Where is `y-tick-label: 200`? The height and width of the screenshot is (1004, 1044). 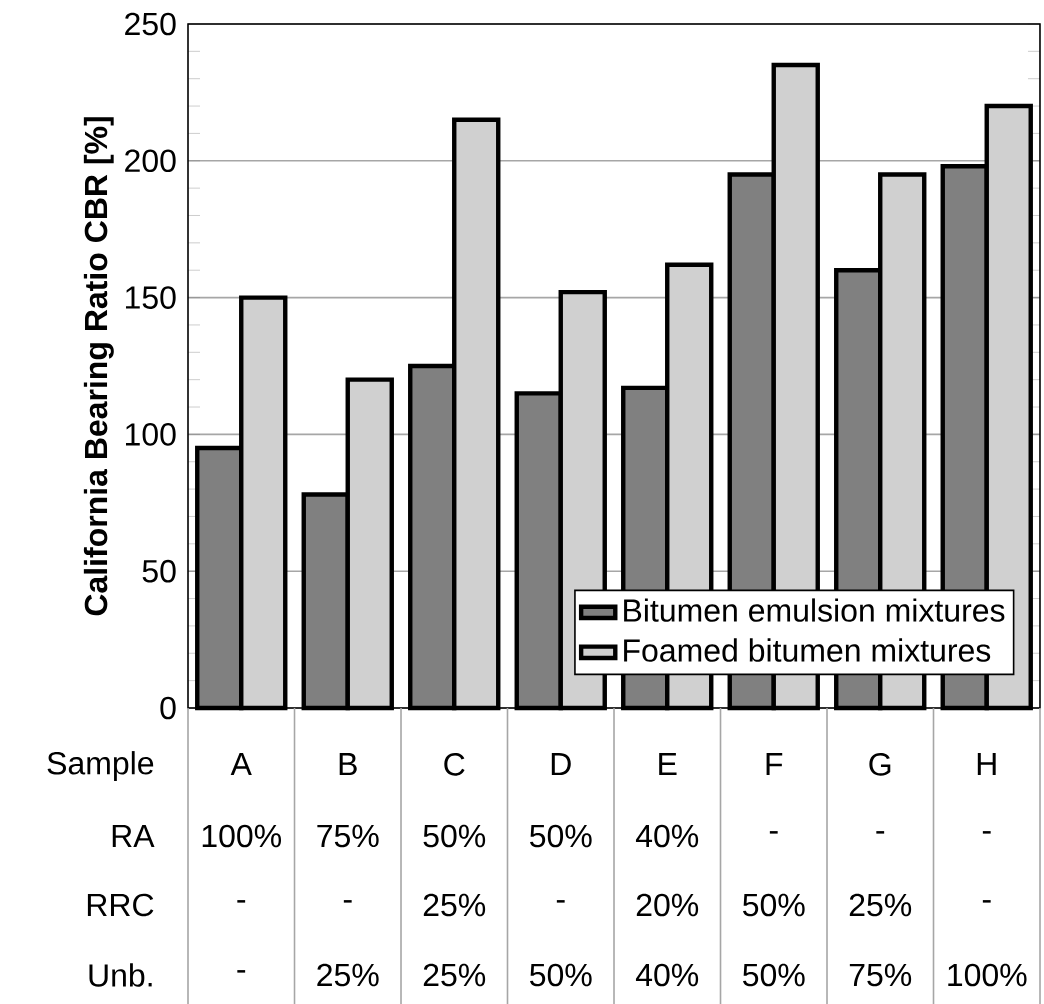 y-tick-label: 200 is located at coordinates (150, 161).